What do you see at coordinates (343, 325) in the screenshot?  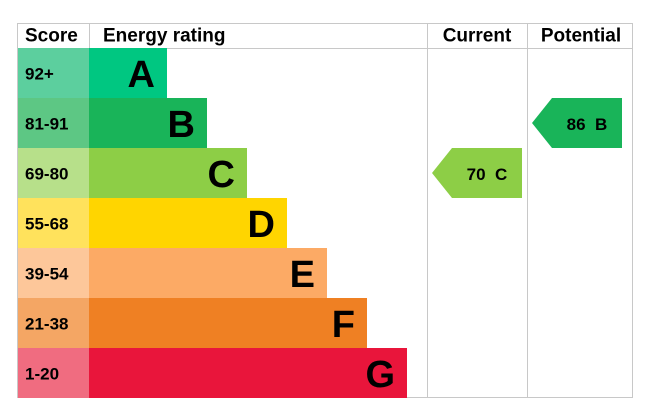 I see `rating-letter: F` at bounding box center [343, 325].